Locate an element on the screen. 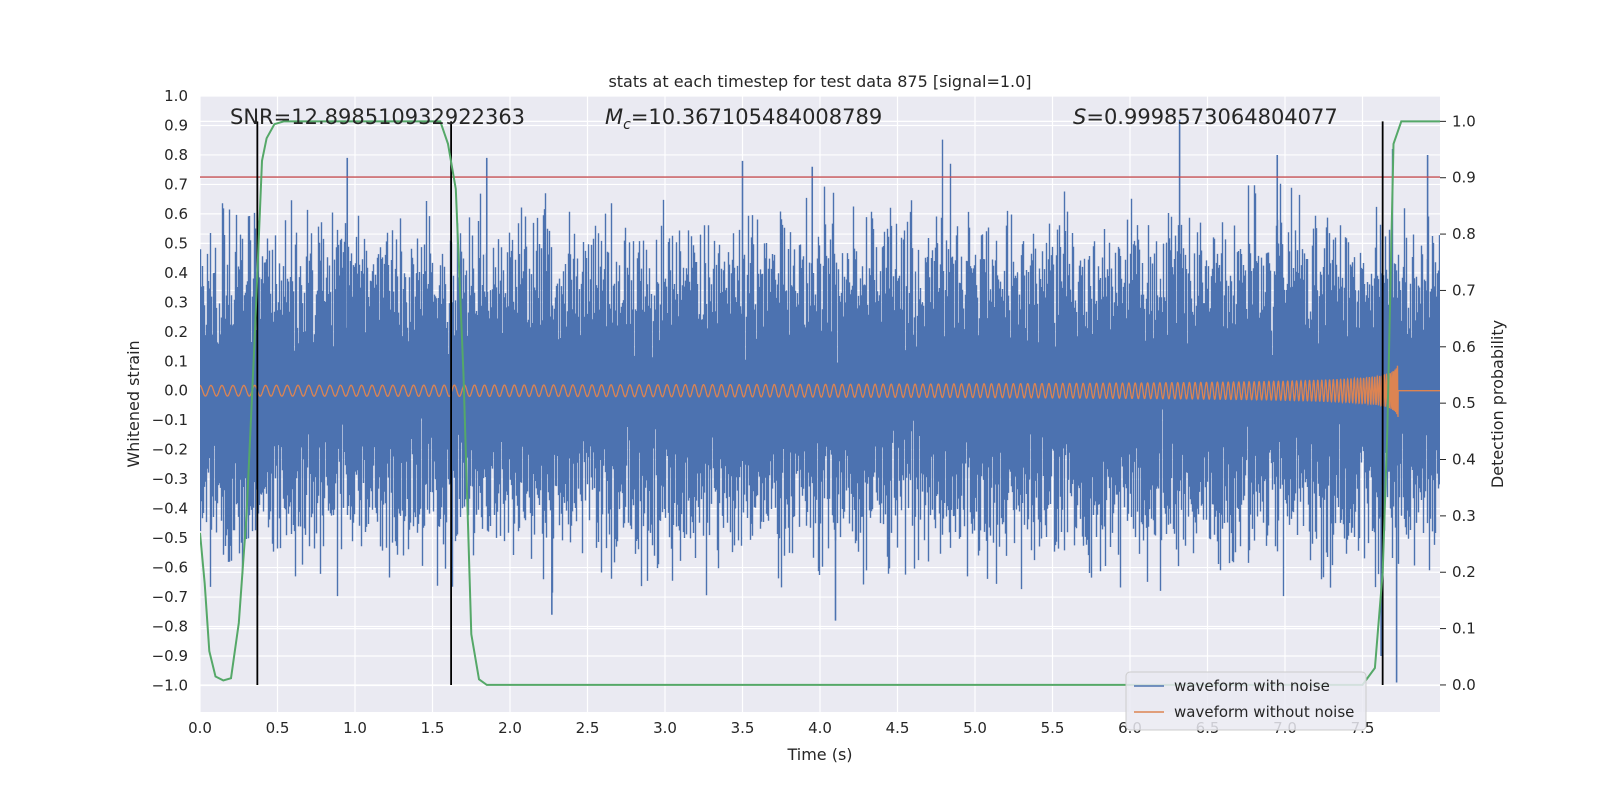 Image resolution: width=1600 pixels, height=804 pixels. x-tick-label: 4.5 is located at coordinates (898, 728).